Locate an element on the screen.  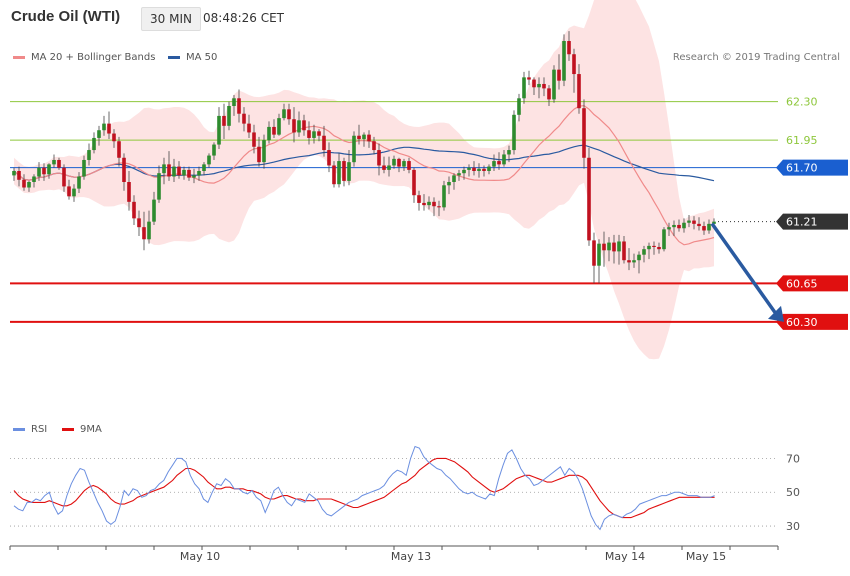
x-tick-label: May 14 is located at coordinates (625, 556).